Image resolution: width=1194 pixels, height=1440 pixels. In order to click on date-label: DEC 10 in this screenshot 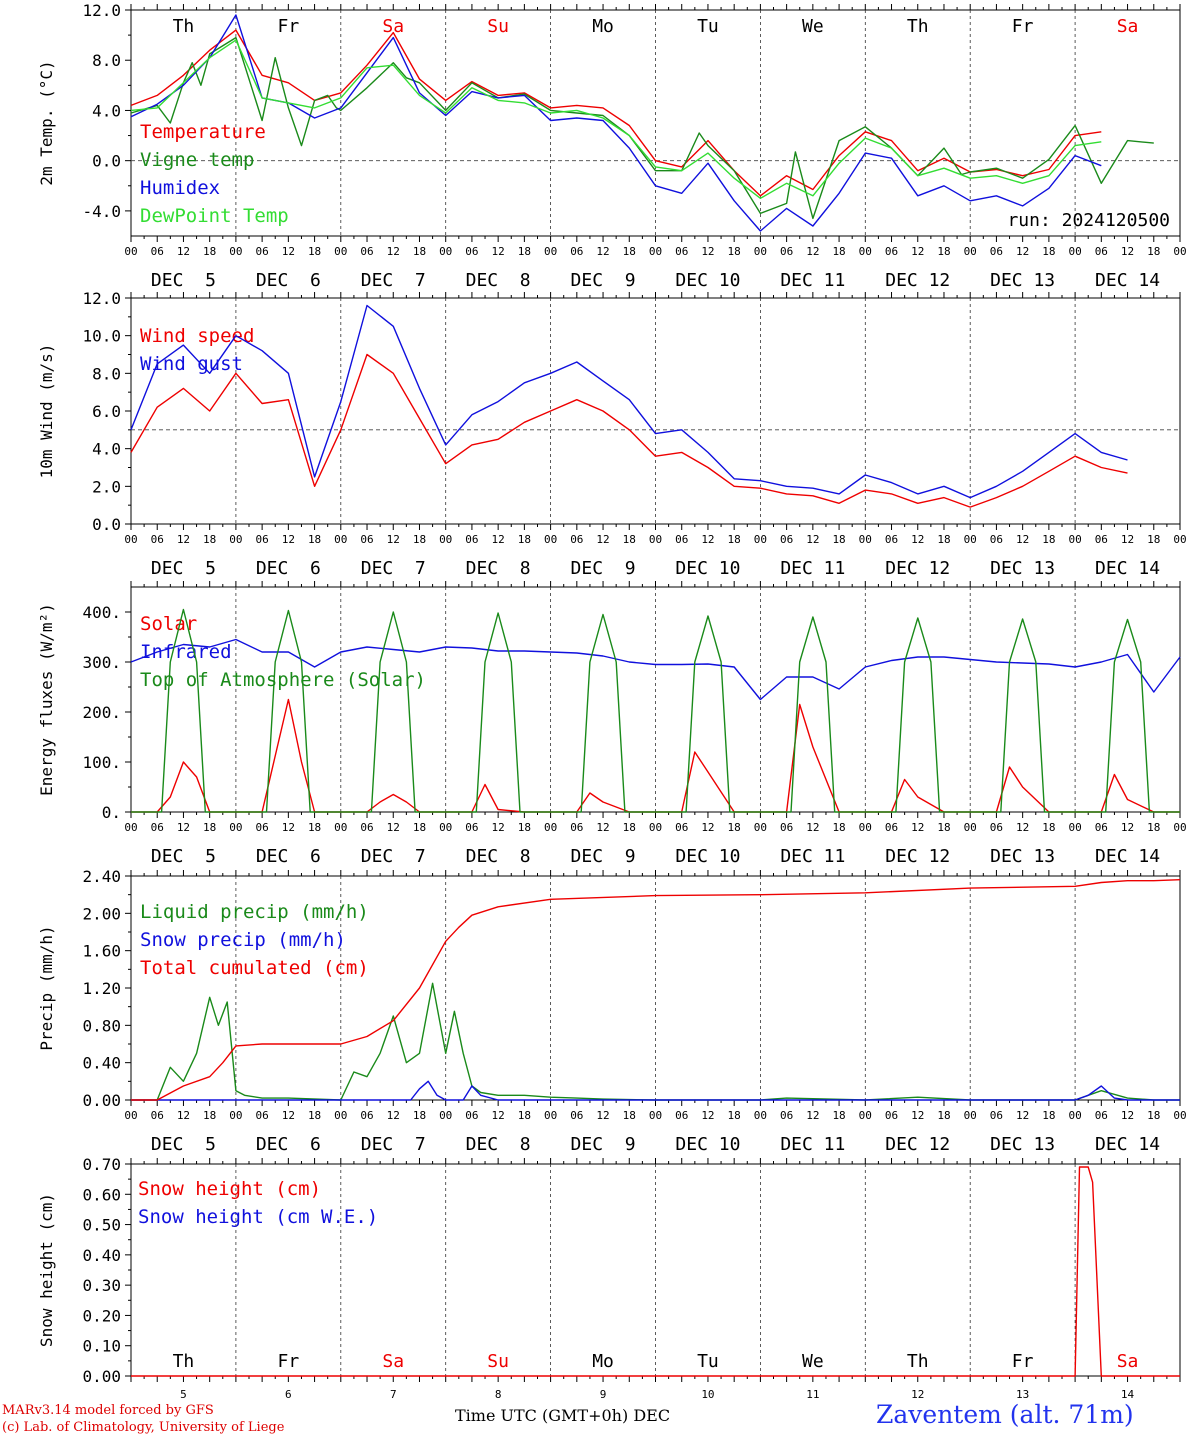, I will do `click(707, 568)`.